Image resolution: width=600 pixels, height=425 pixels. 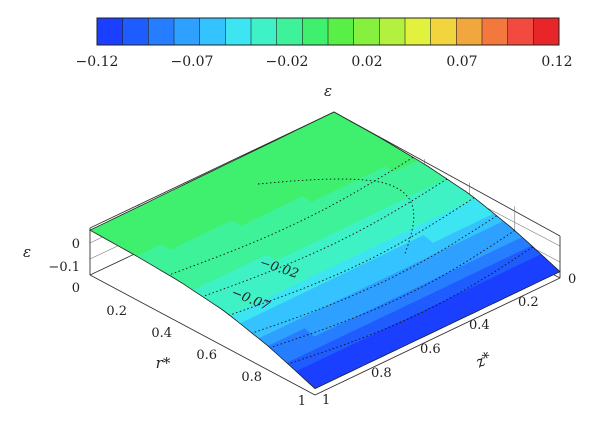 I want to click on colorbar-frame, so click(x=328, y=31).